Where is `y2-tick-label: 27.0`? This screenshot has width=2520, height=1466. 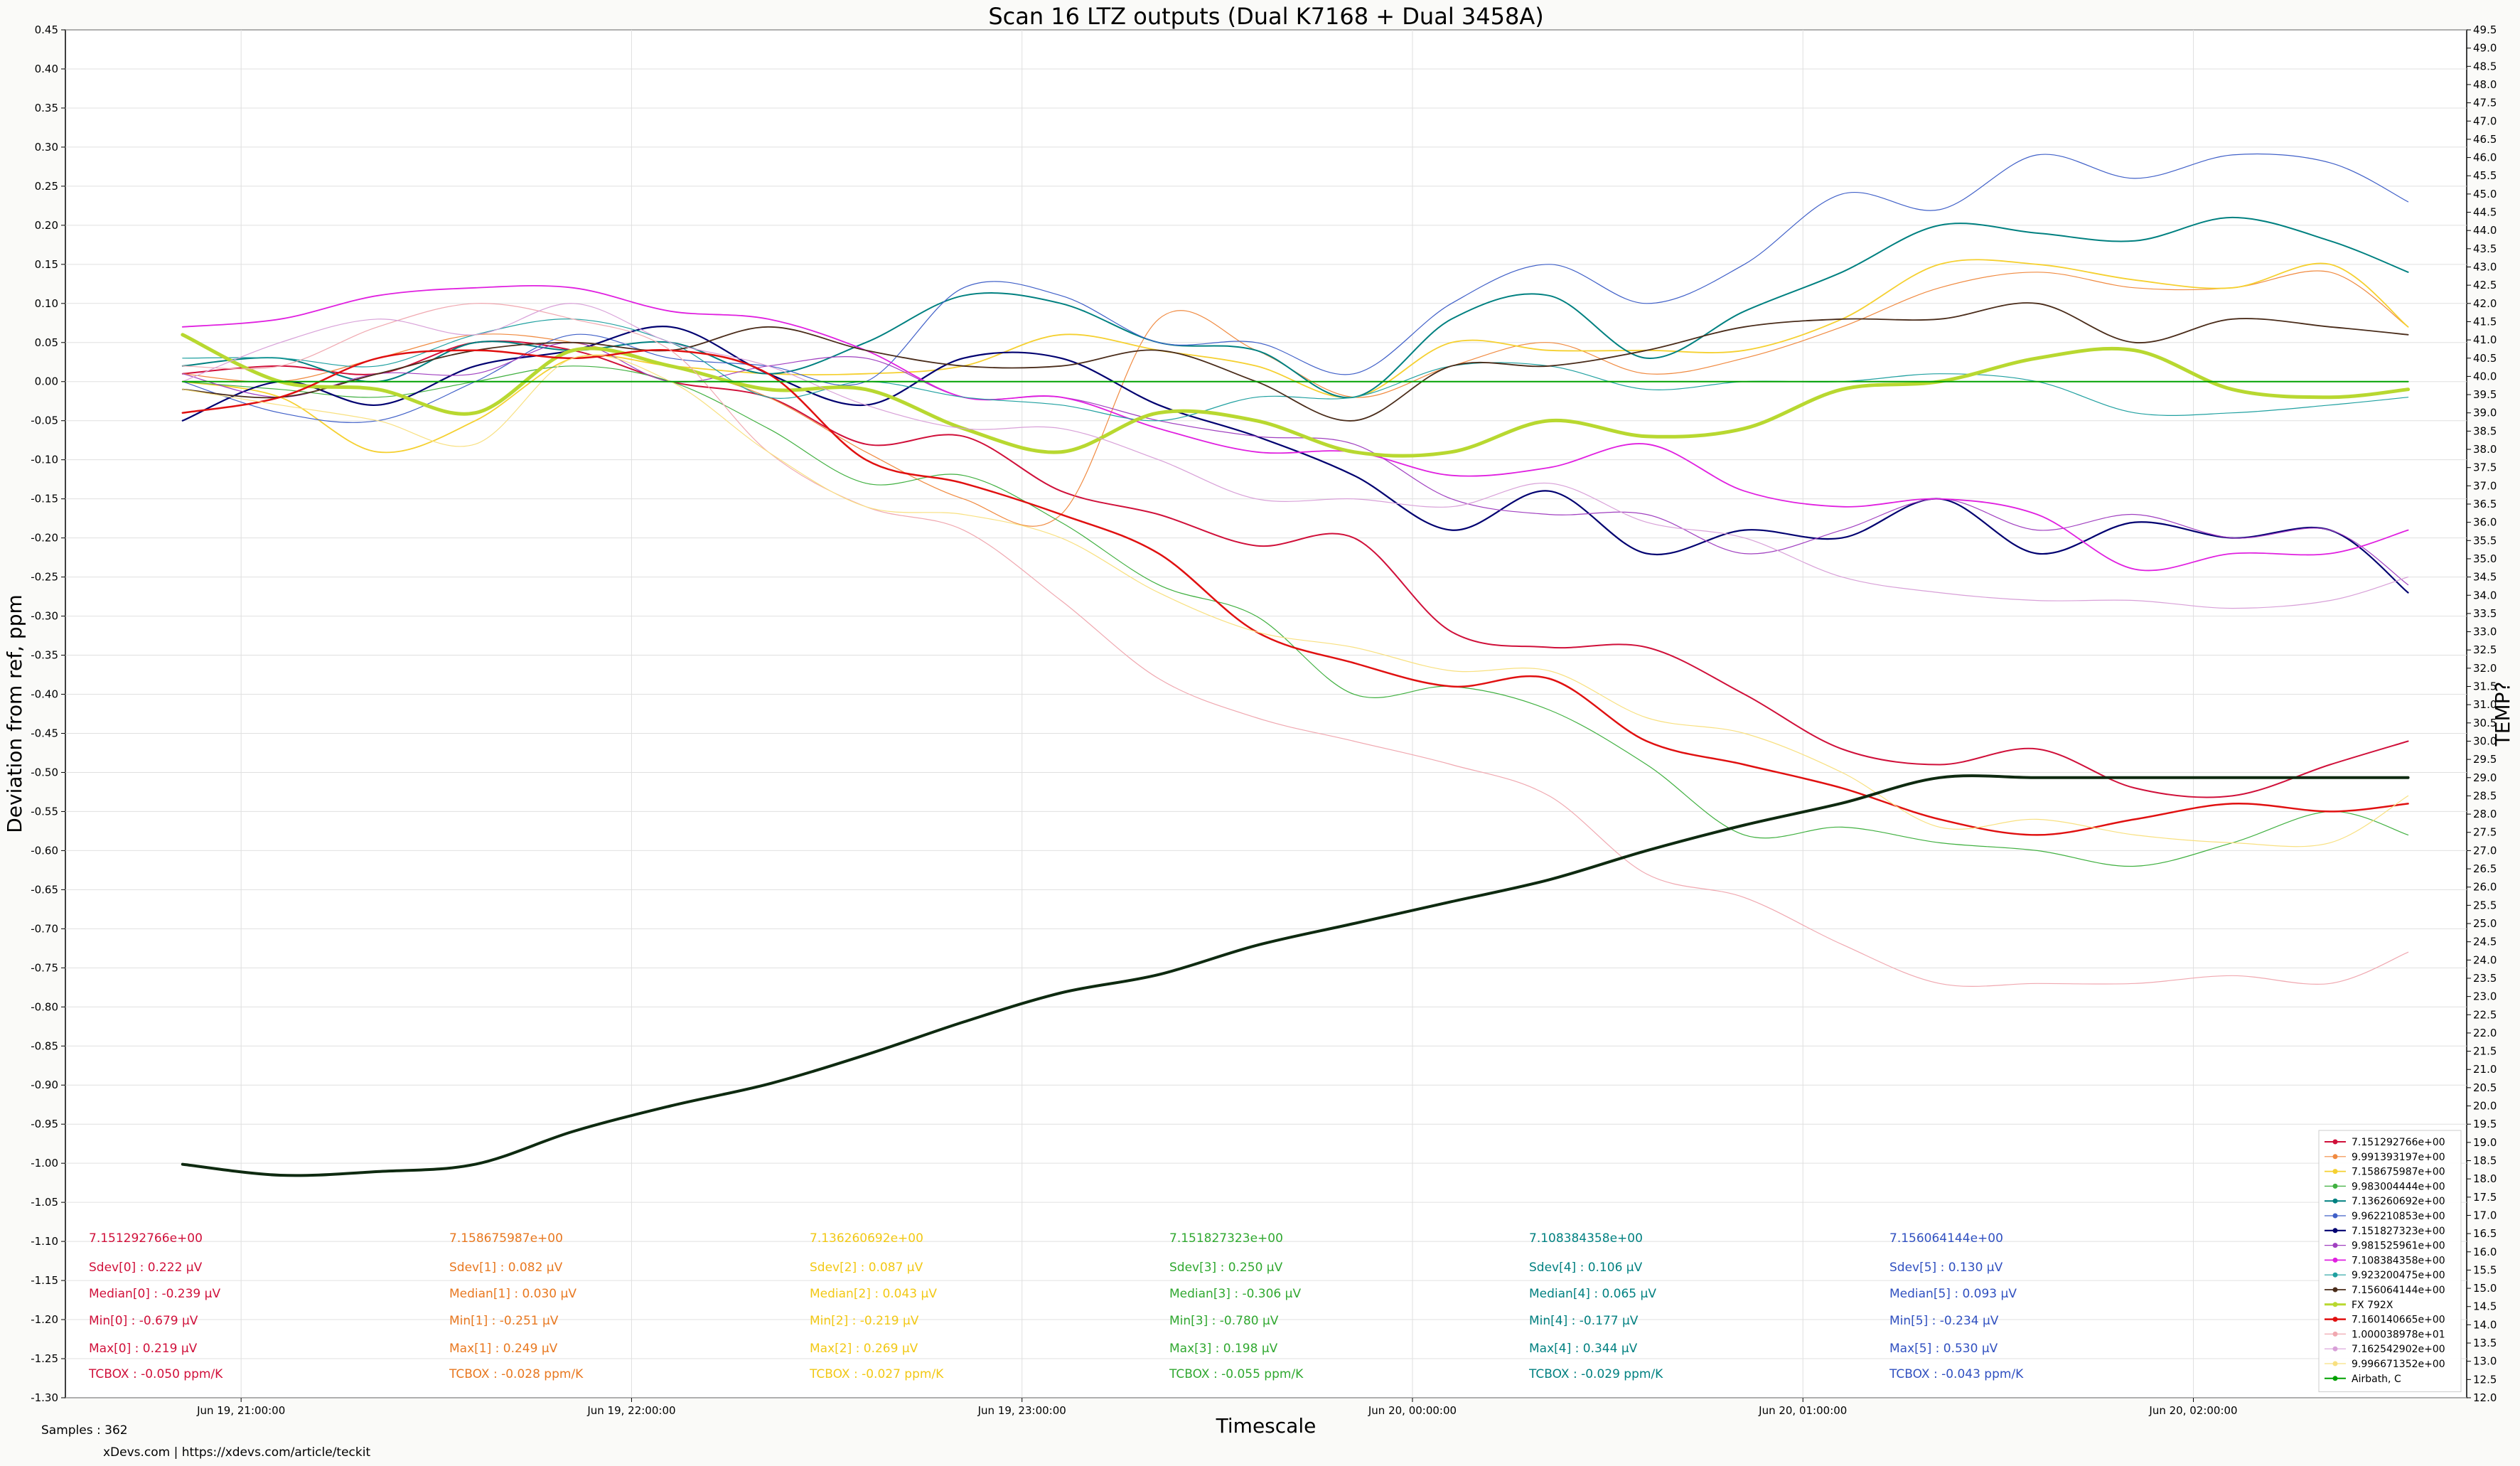 y2-tick-label: 27.0 is located at coordinates (2485, 850).